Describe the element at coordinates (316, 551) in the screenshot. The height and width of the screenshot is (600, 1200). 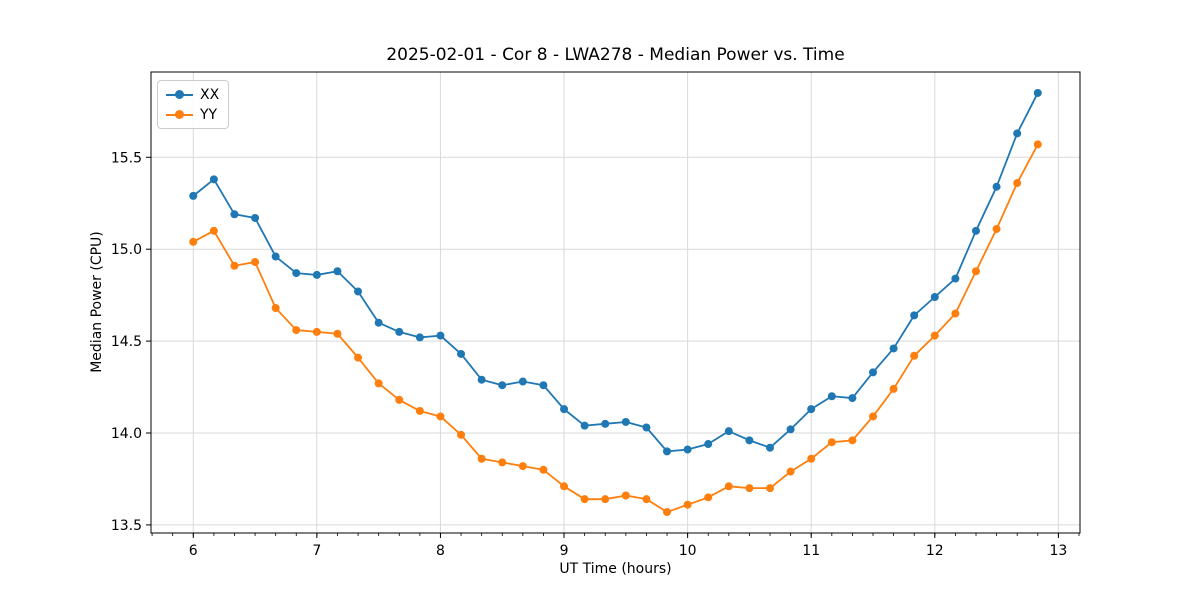
I see `x-tick-label: 7` at that location.